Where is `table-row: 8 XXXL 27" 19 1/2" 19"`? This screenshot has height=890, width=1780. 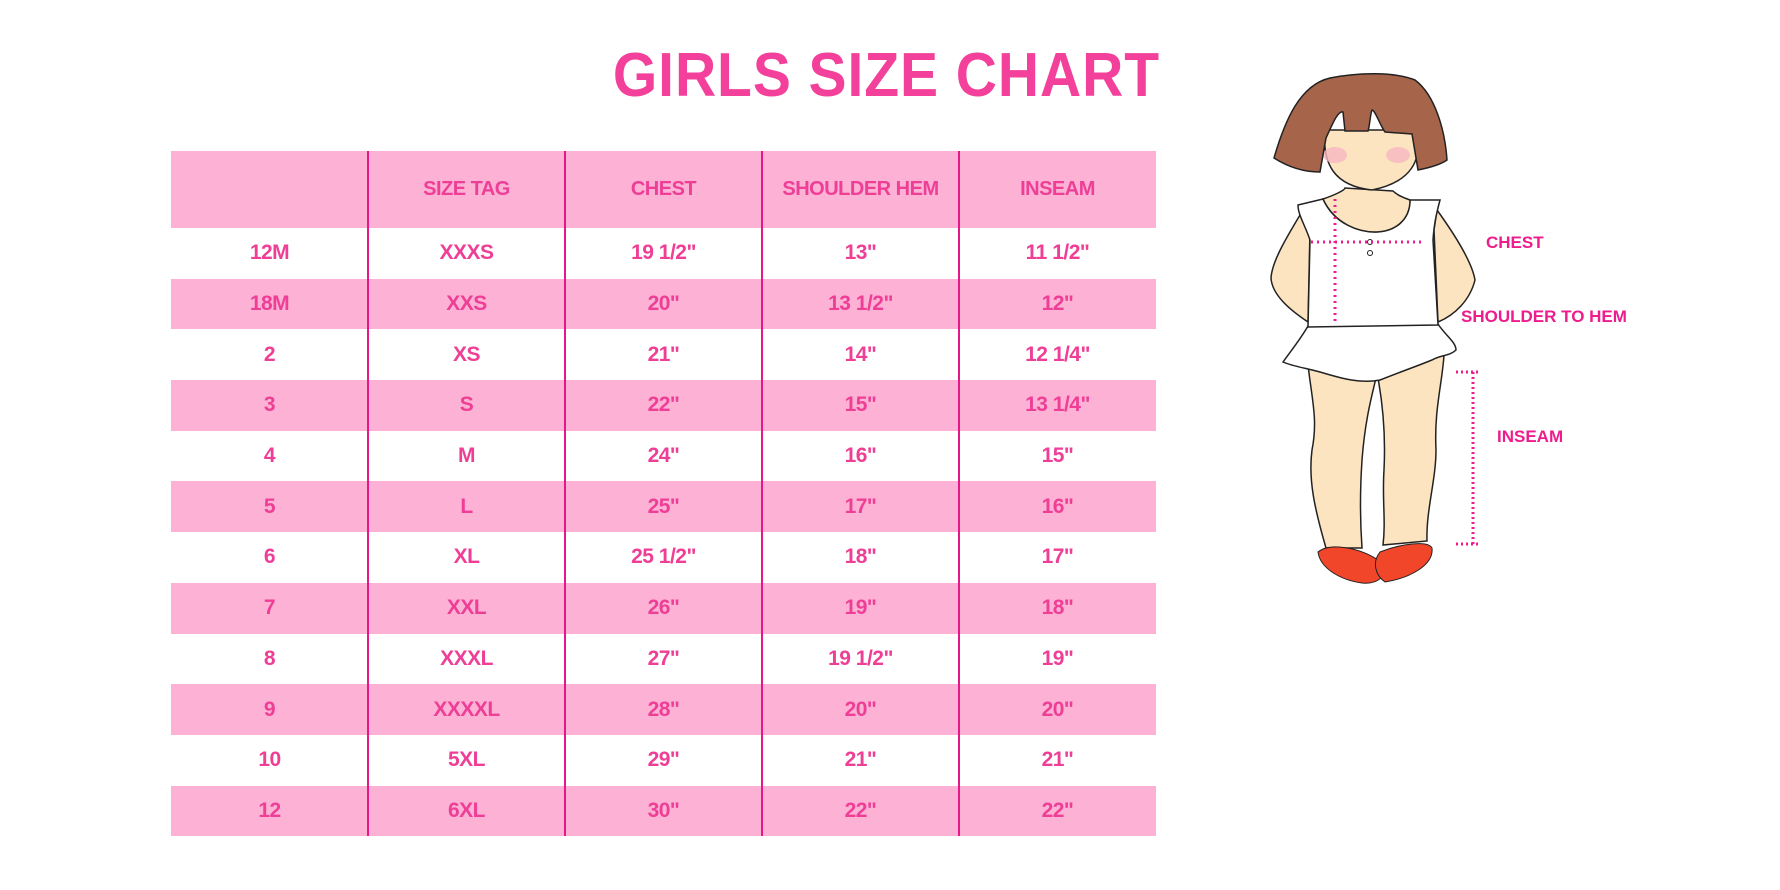
table-row: 8 XXXL 27" 19 1/2" 19" is located at coordinates (663, 659).